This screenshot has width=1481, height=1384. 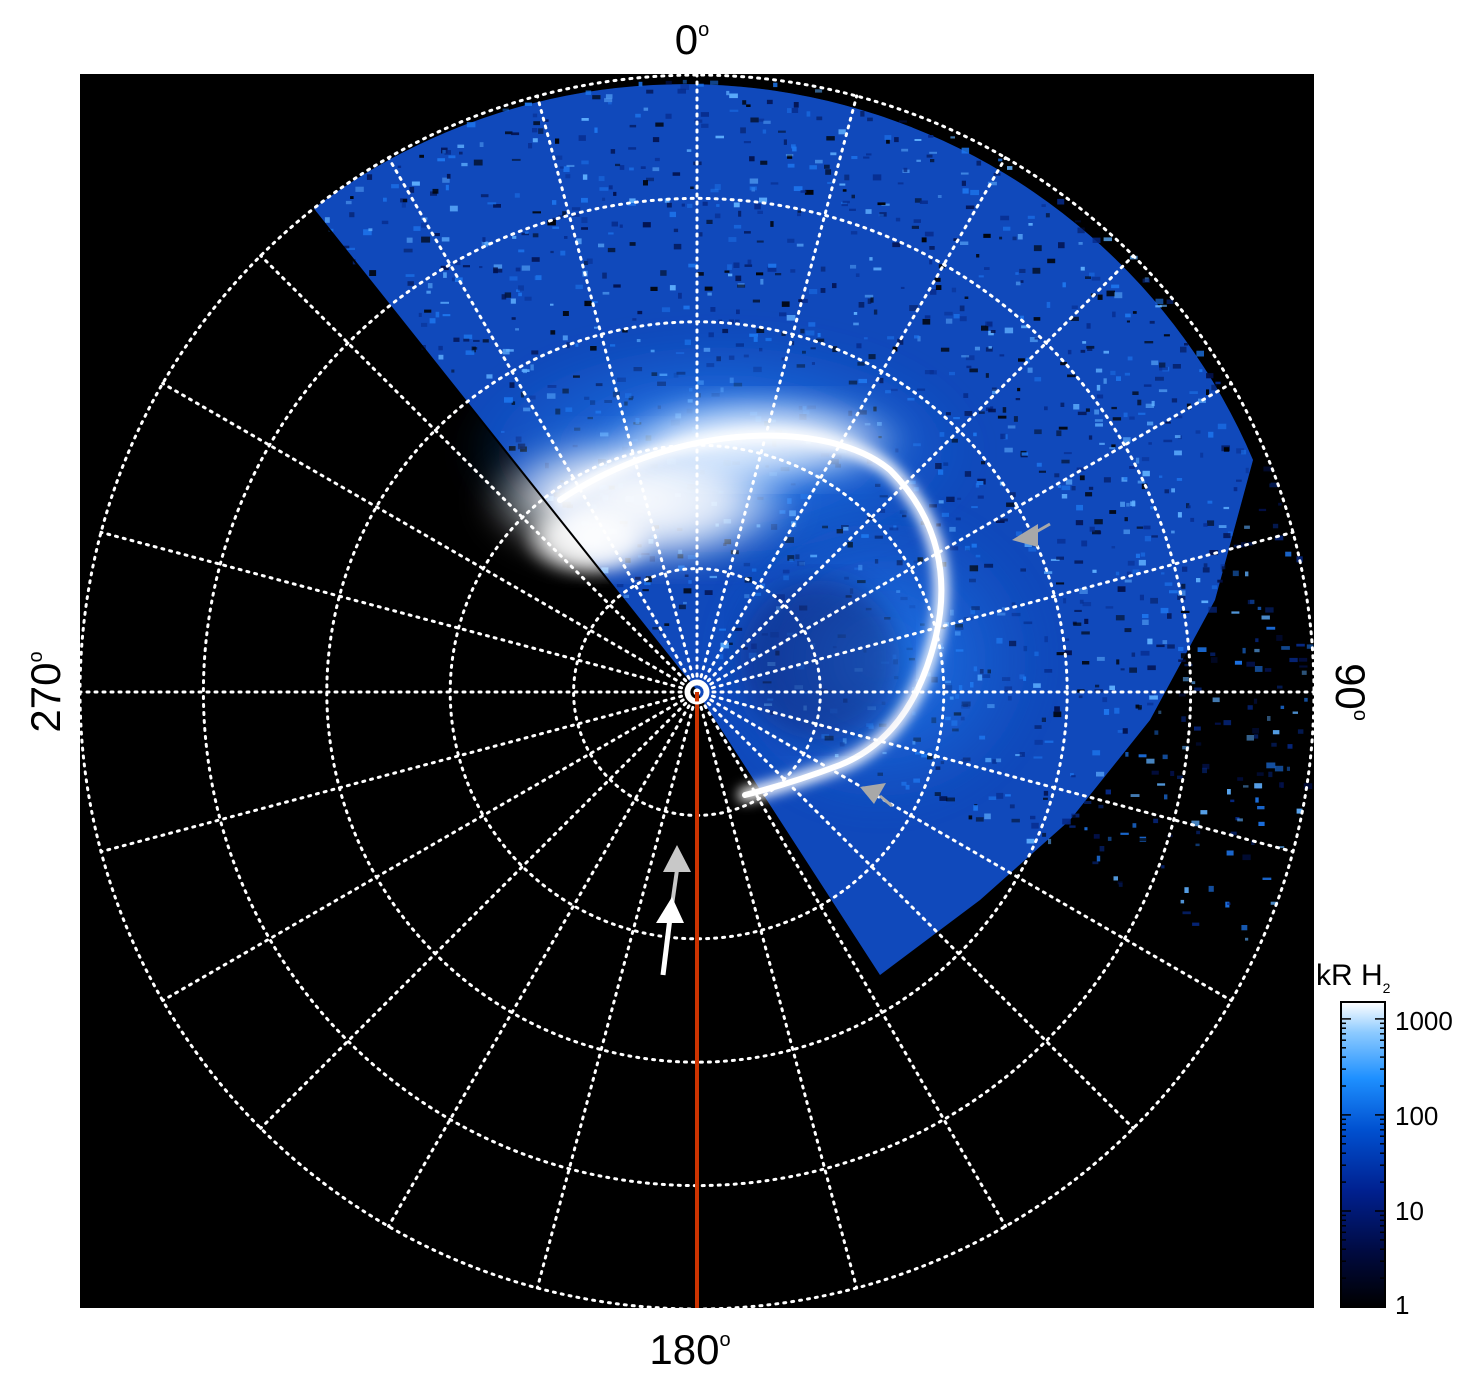 What do you see at coordinates (677, 858) in the screenshot?
I see `gray-arrow-marker-bottom` at bounding box center [677, 858].